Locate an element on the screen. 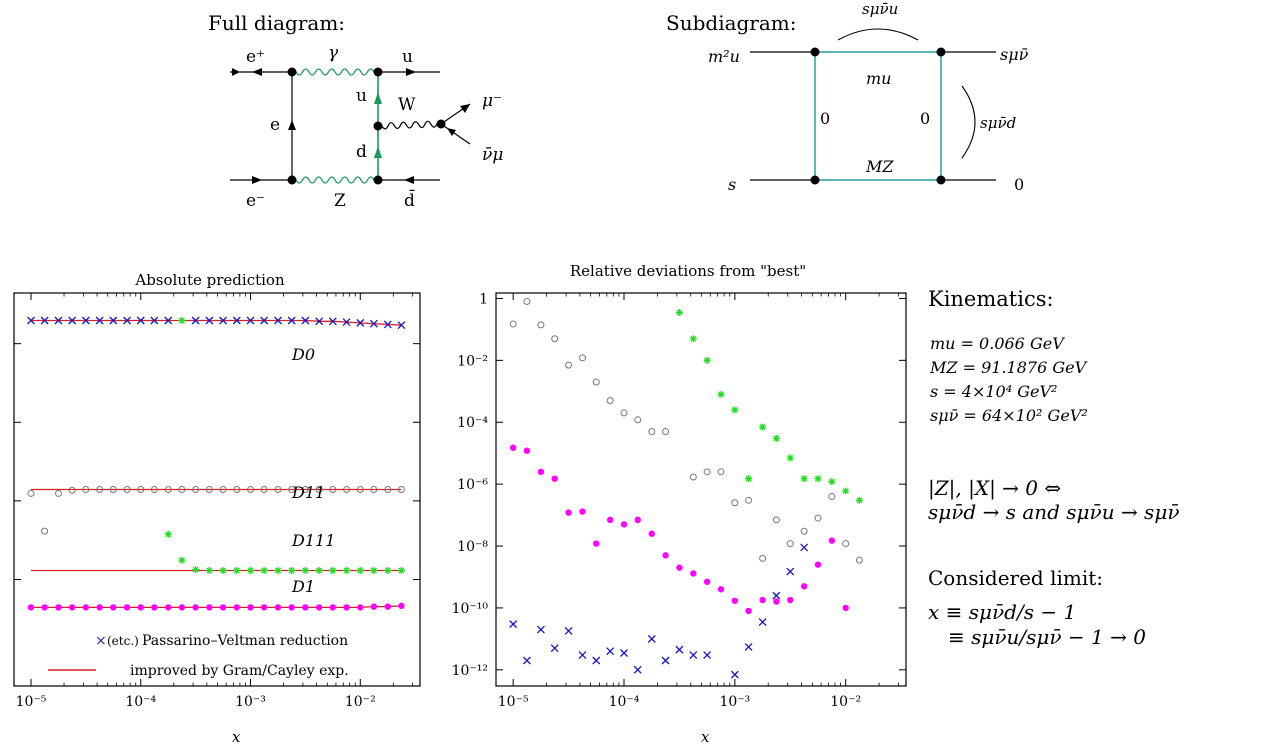 The height and width of the screenshot is (747, 1266). mu-arrow-icon is located at coordinates (465, 108).